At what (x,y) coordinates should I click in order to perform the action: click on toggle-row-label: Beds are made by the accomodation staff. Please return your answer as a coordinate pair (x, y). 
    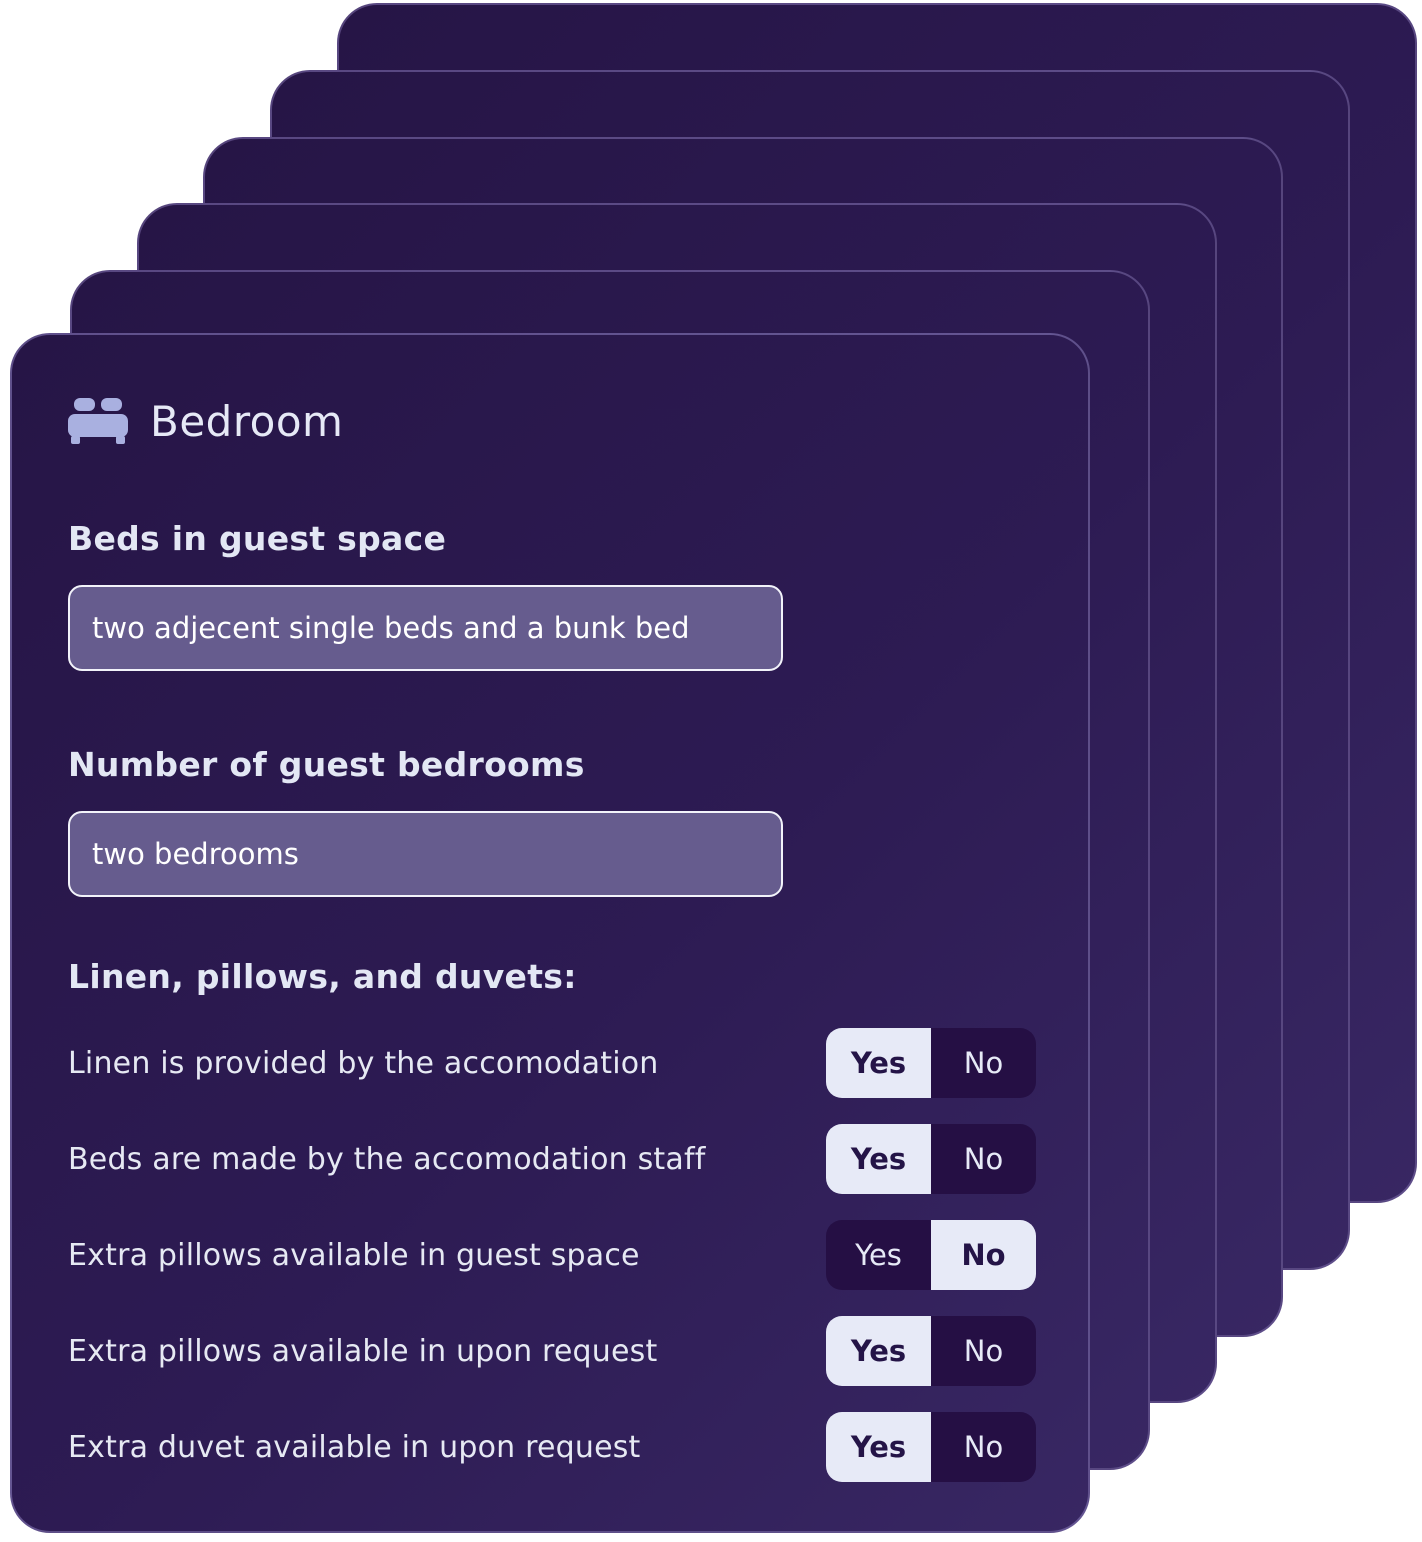
    Looking at the image, I should click on (387, 1159).